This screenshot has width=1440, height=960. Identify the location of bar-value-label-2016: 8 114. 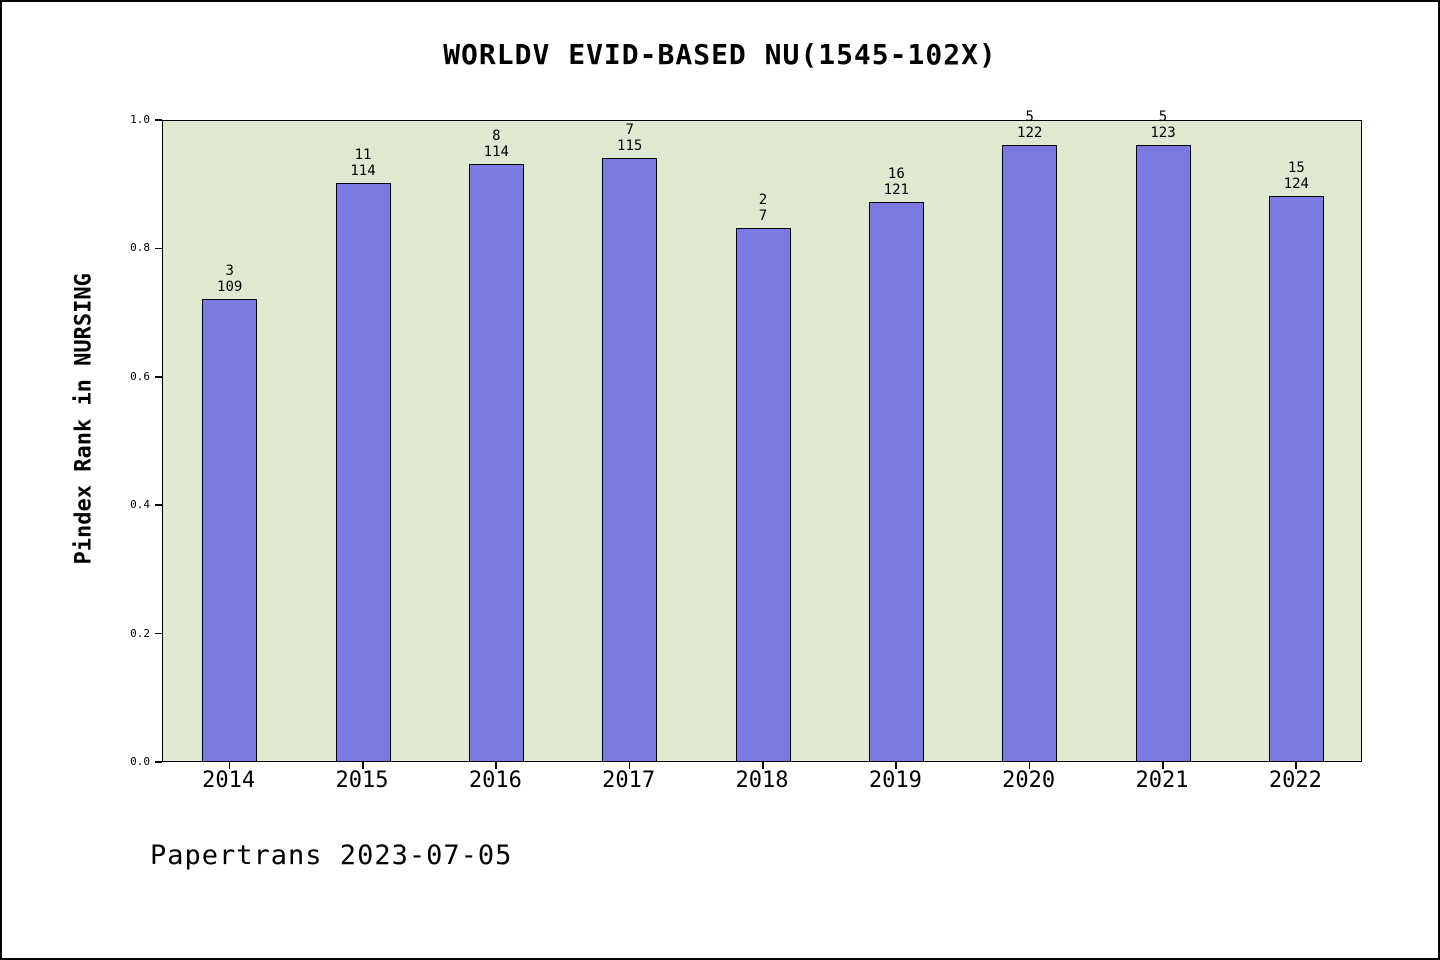
(496, 144).